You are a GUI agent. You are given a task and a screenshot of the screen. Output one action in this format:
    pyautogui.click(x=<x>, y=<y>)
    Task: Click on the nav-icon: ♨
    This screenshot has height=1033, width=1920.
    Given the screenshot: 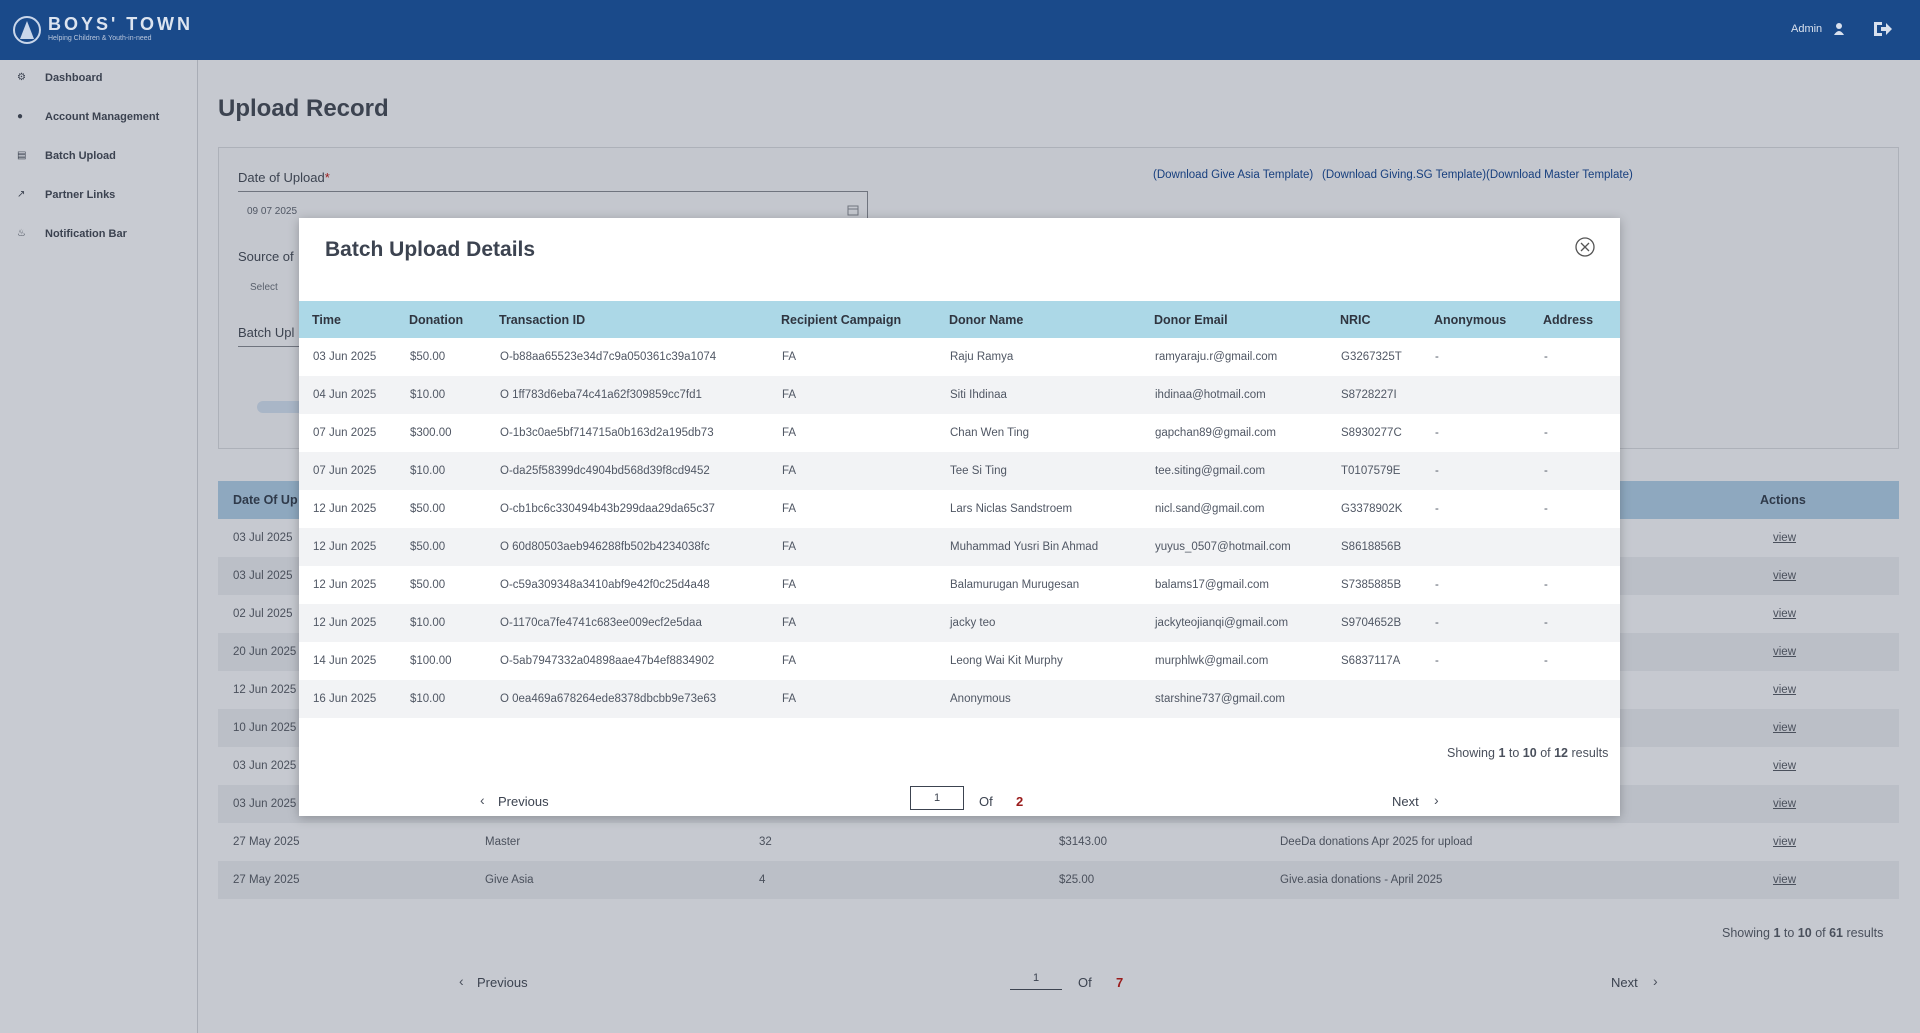 What is the action you would take?
    pyautogui.click(x=21, y=233)
    